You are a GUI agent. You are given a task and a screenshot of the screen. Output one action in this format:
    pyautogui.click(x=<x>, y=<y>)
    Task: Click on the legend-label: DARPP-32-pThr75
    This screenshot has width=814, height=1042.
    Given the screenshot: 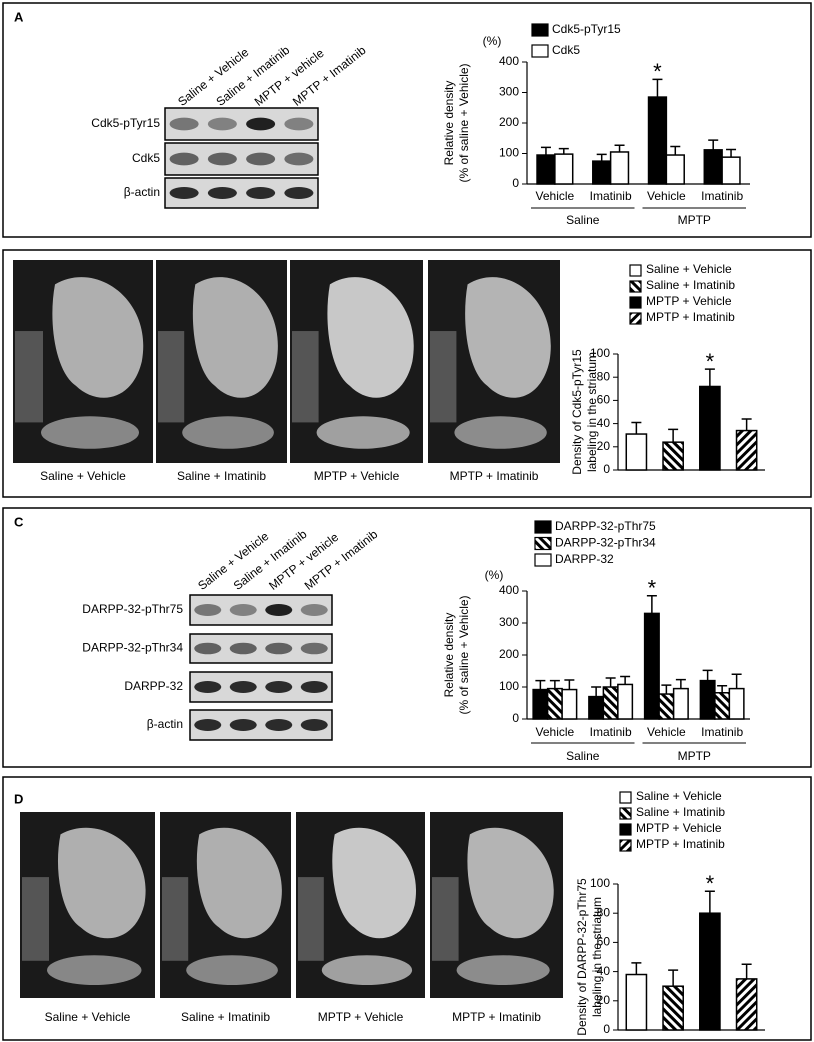 What is the action you would take?
    pyautogui.click(x=605, y=526)
    